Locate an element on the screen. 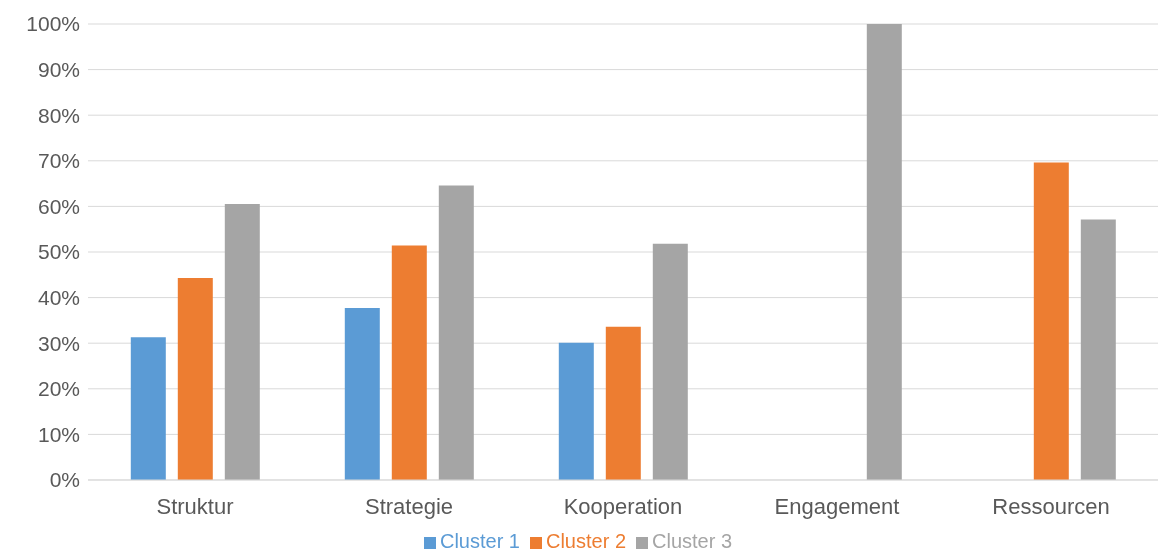 The height and width of the screenshot is (553, 1171). x-tick-label: Engagement is located at coordinates (837, 506).